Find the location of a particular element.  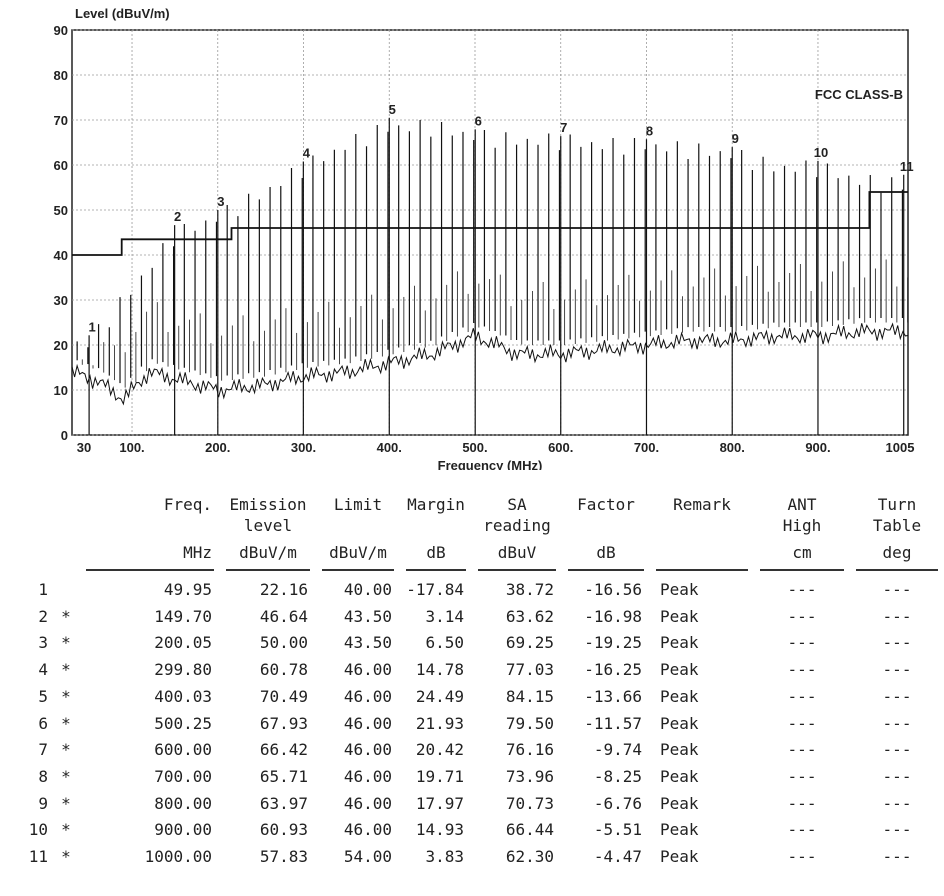

cell-sa: 66.44 is located at coordinates (517, 830).